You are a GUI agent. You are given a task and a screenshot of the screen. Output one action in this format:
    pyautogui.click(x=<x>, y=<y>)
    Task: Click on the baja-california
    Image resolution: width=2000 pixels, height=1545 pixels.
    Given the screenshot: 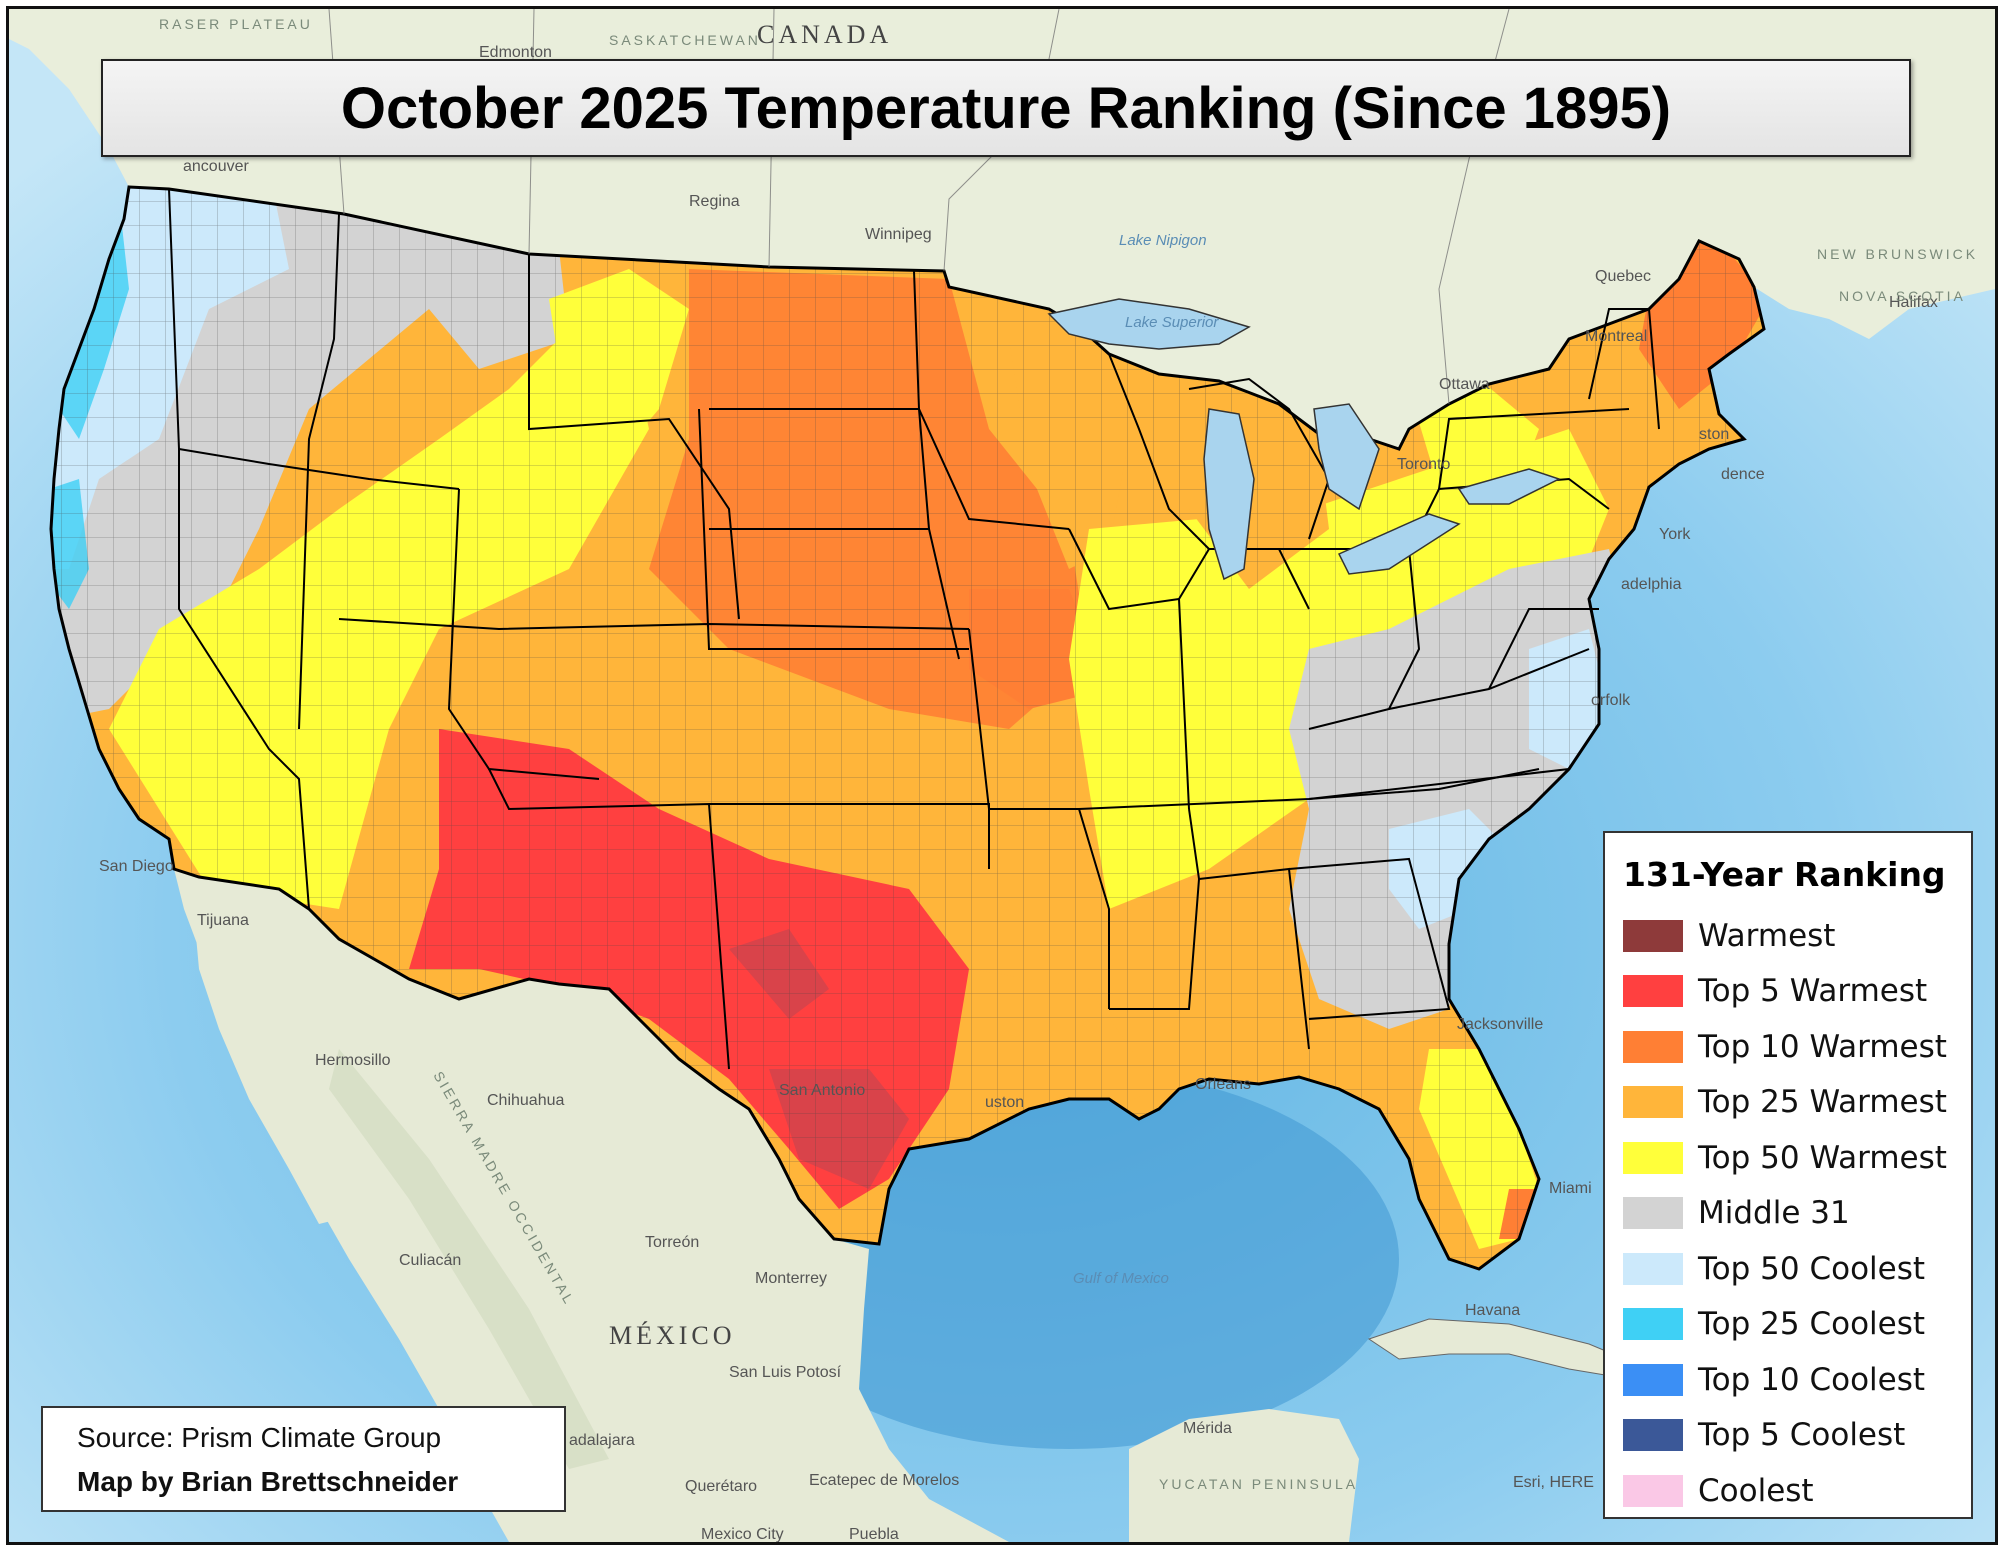 What is the action you would take?
    pyautogui.click(x=266, y=1069)
    